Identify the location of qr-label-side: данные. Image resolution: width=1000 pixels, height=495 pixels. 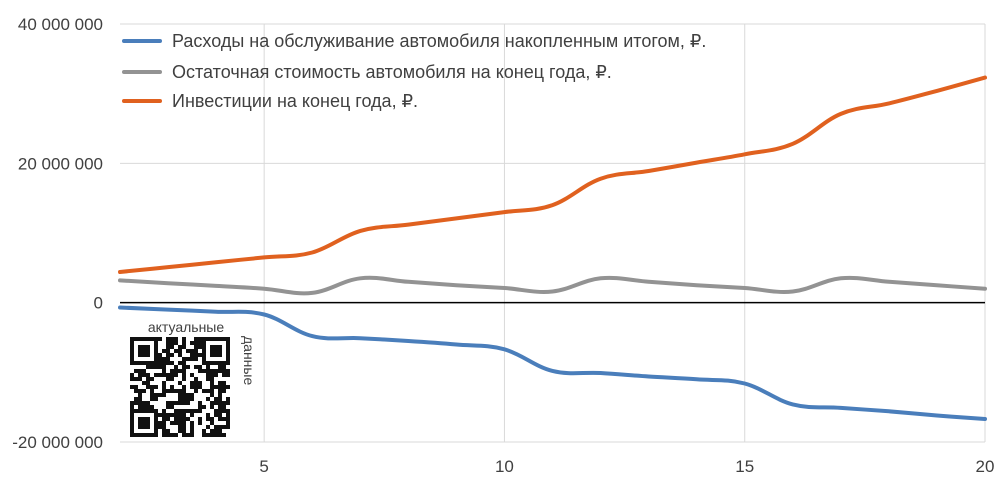
(249, 360).